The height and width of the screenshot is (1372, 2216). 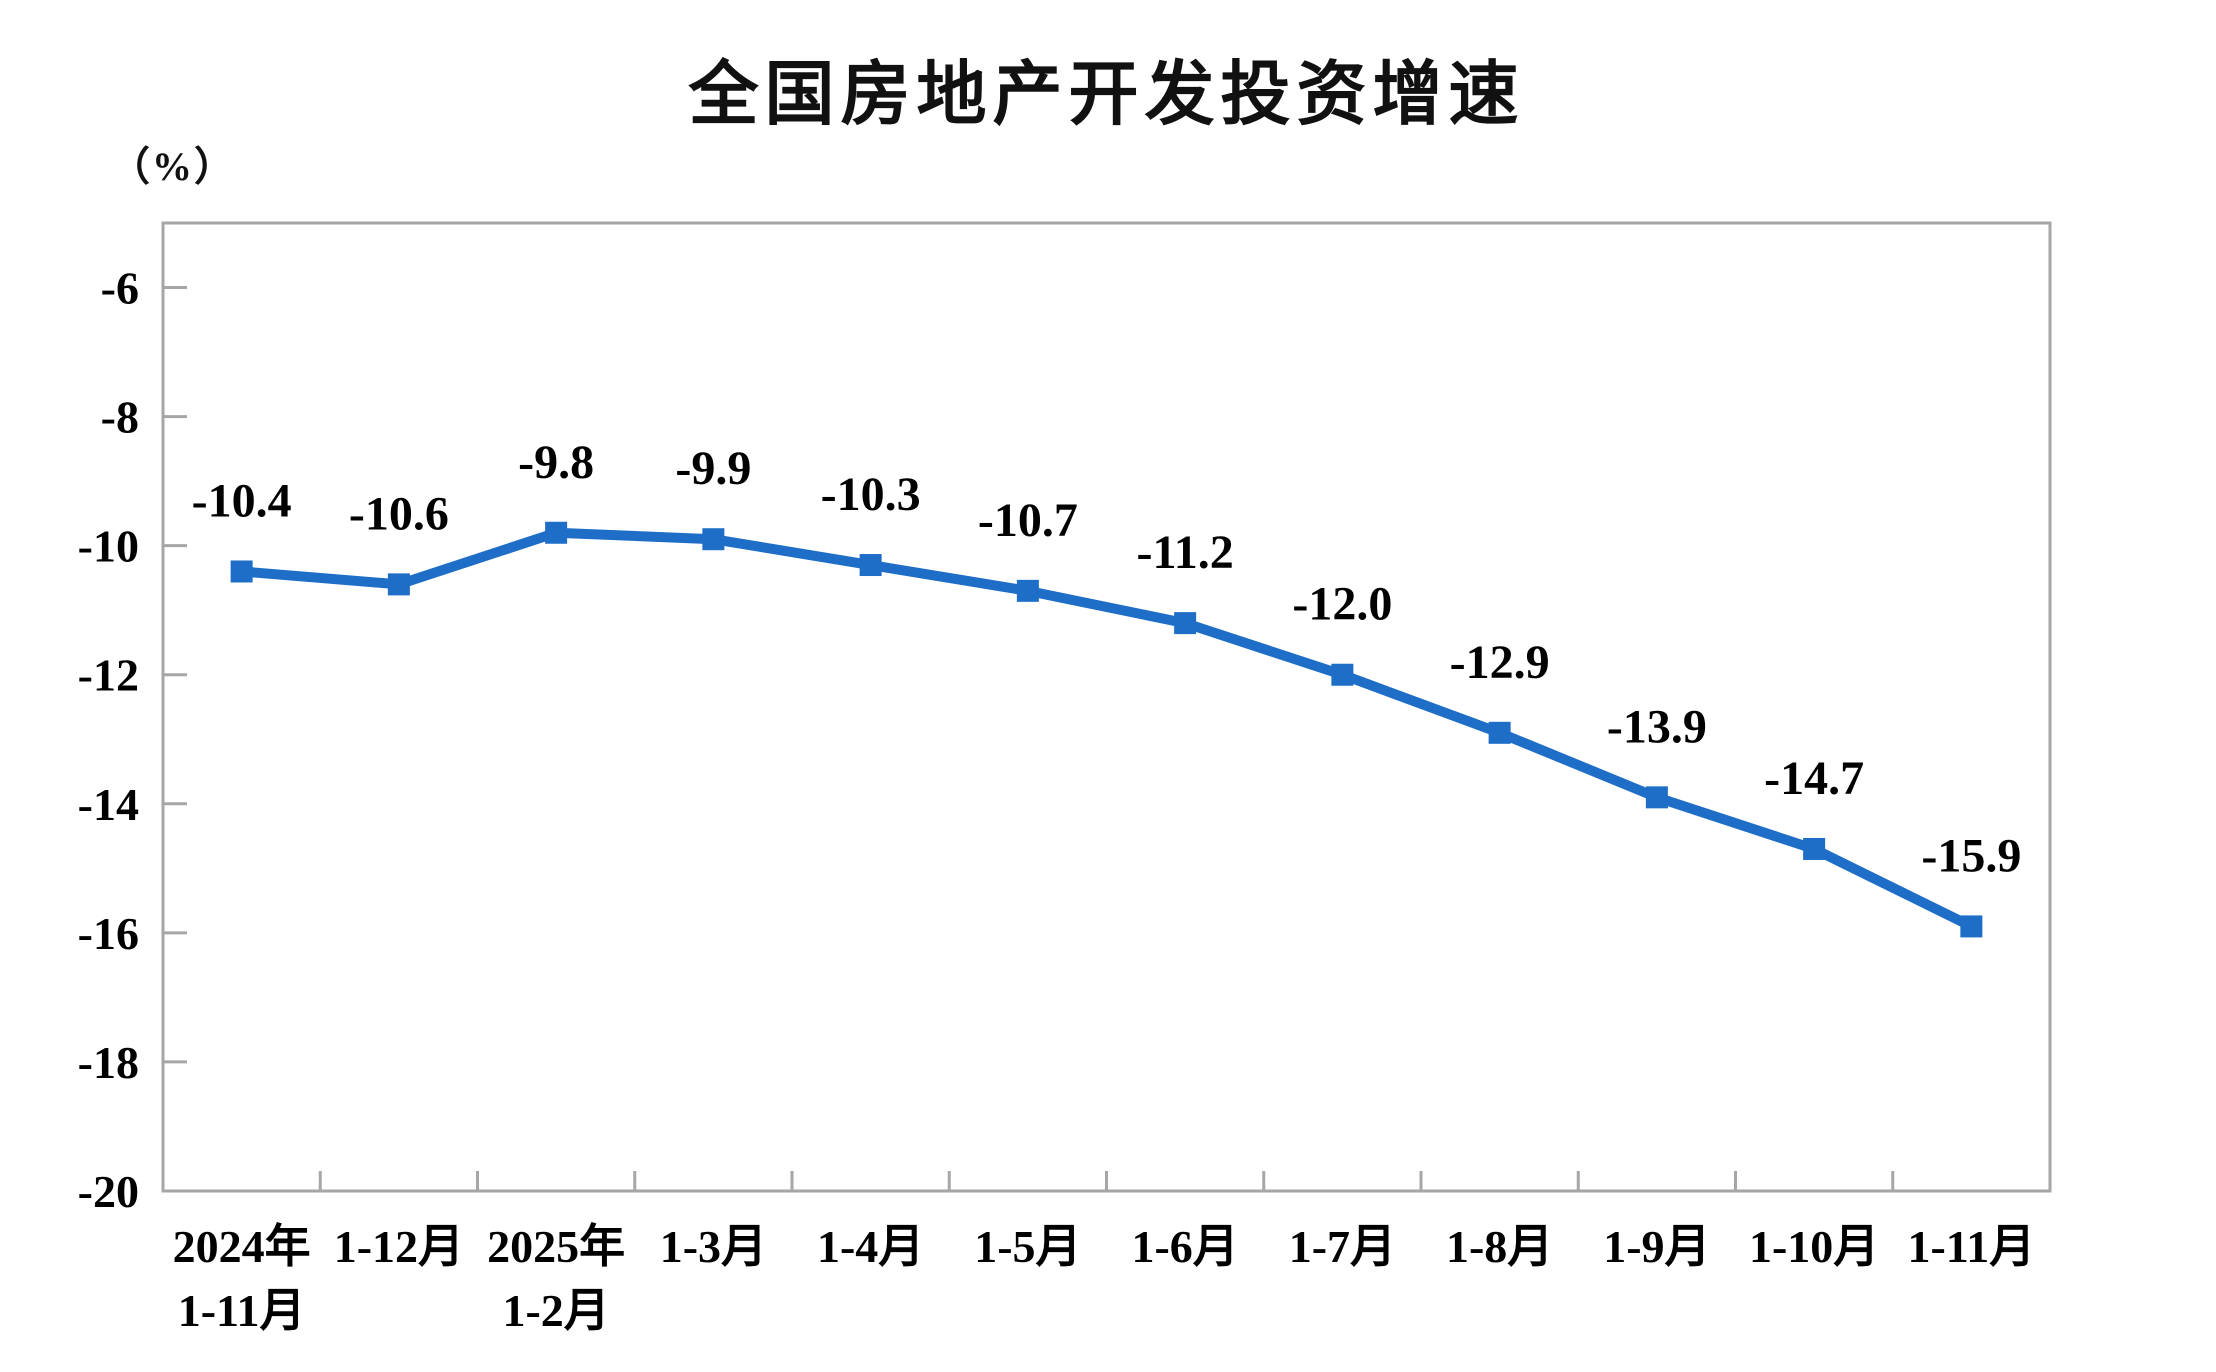 I want to click on y-axis-label: -12, so click(x=108, y=675).